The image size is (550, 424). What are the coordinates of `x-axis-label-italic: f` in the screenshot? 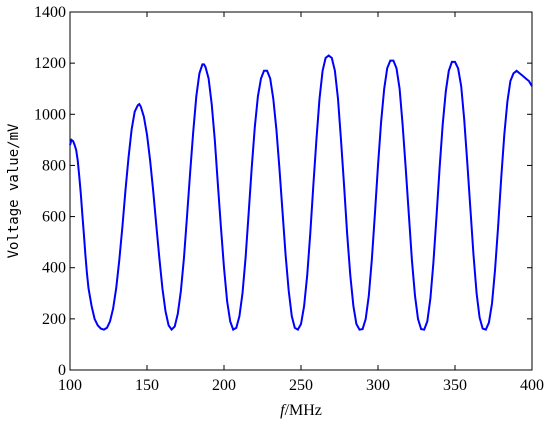 It's located at (283, 410).